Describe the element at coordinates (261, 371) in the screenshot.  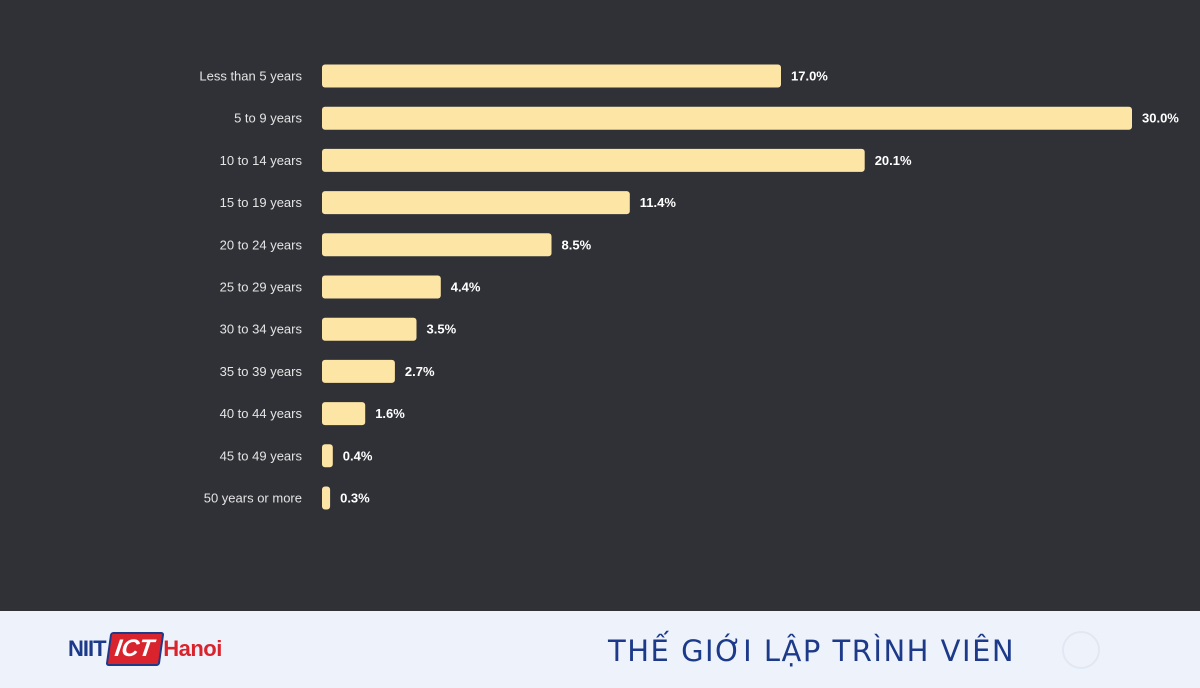
I see `category-label: 35 to 39 years` at that location.